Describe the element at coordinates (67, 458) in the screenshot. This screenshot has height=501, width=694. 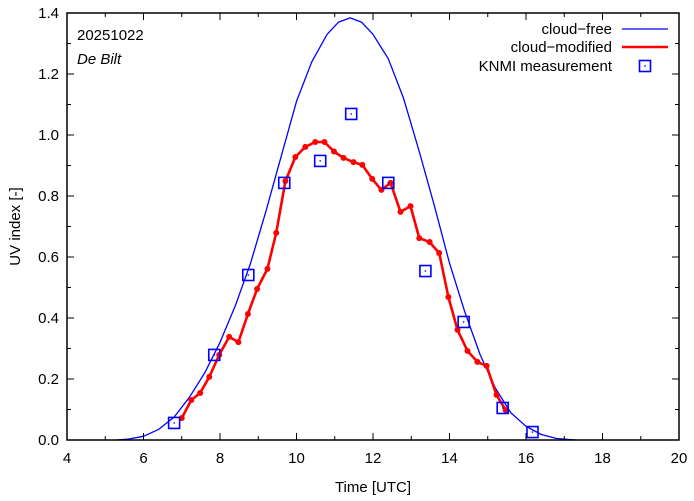
I see `x-tick-label: 4` at that location.